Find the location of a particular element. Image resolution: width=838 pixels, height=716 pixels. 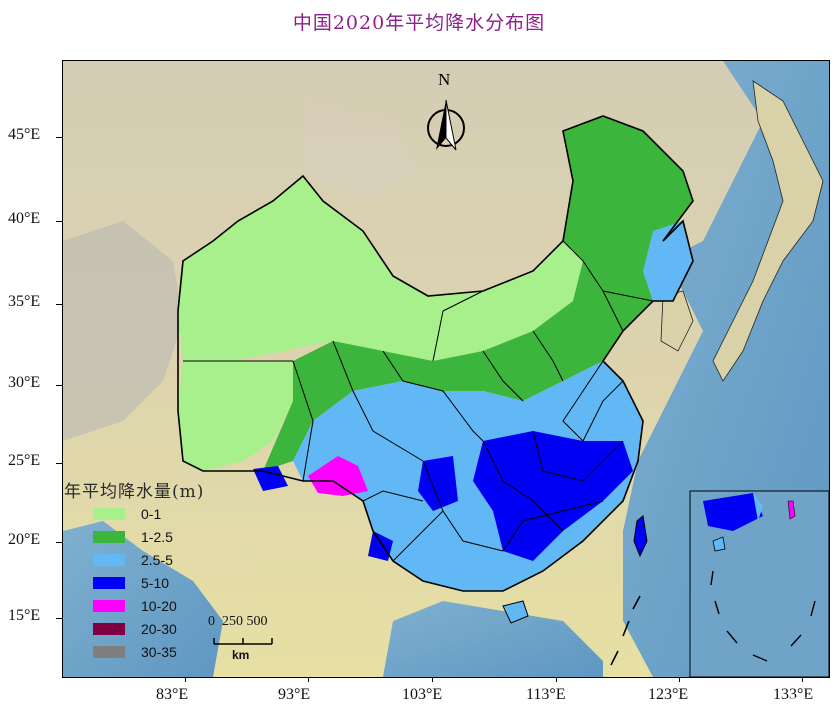

legend-item: 20-30 is located at coordinates (167, 628).